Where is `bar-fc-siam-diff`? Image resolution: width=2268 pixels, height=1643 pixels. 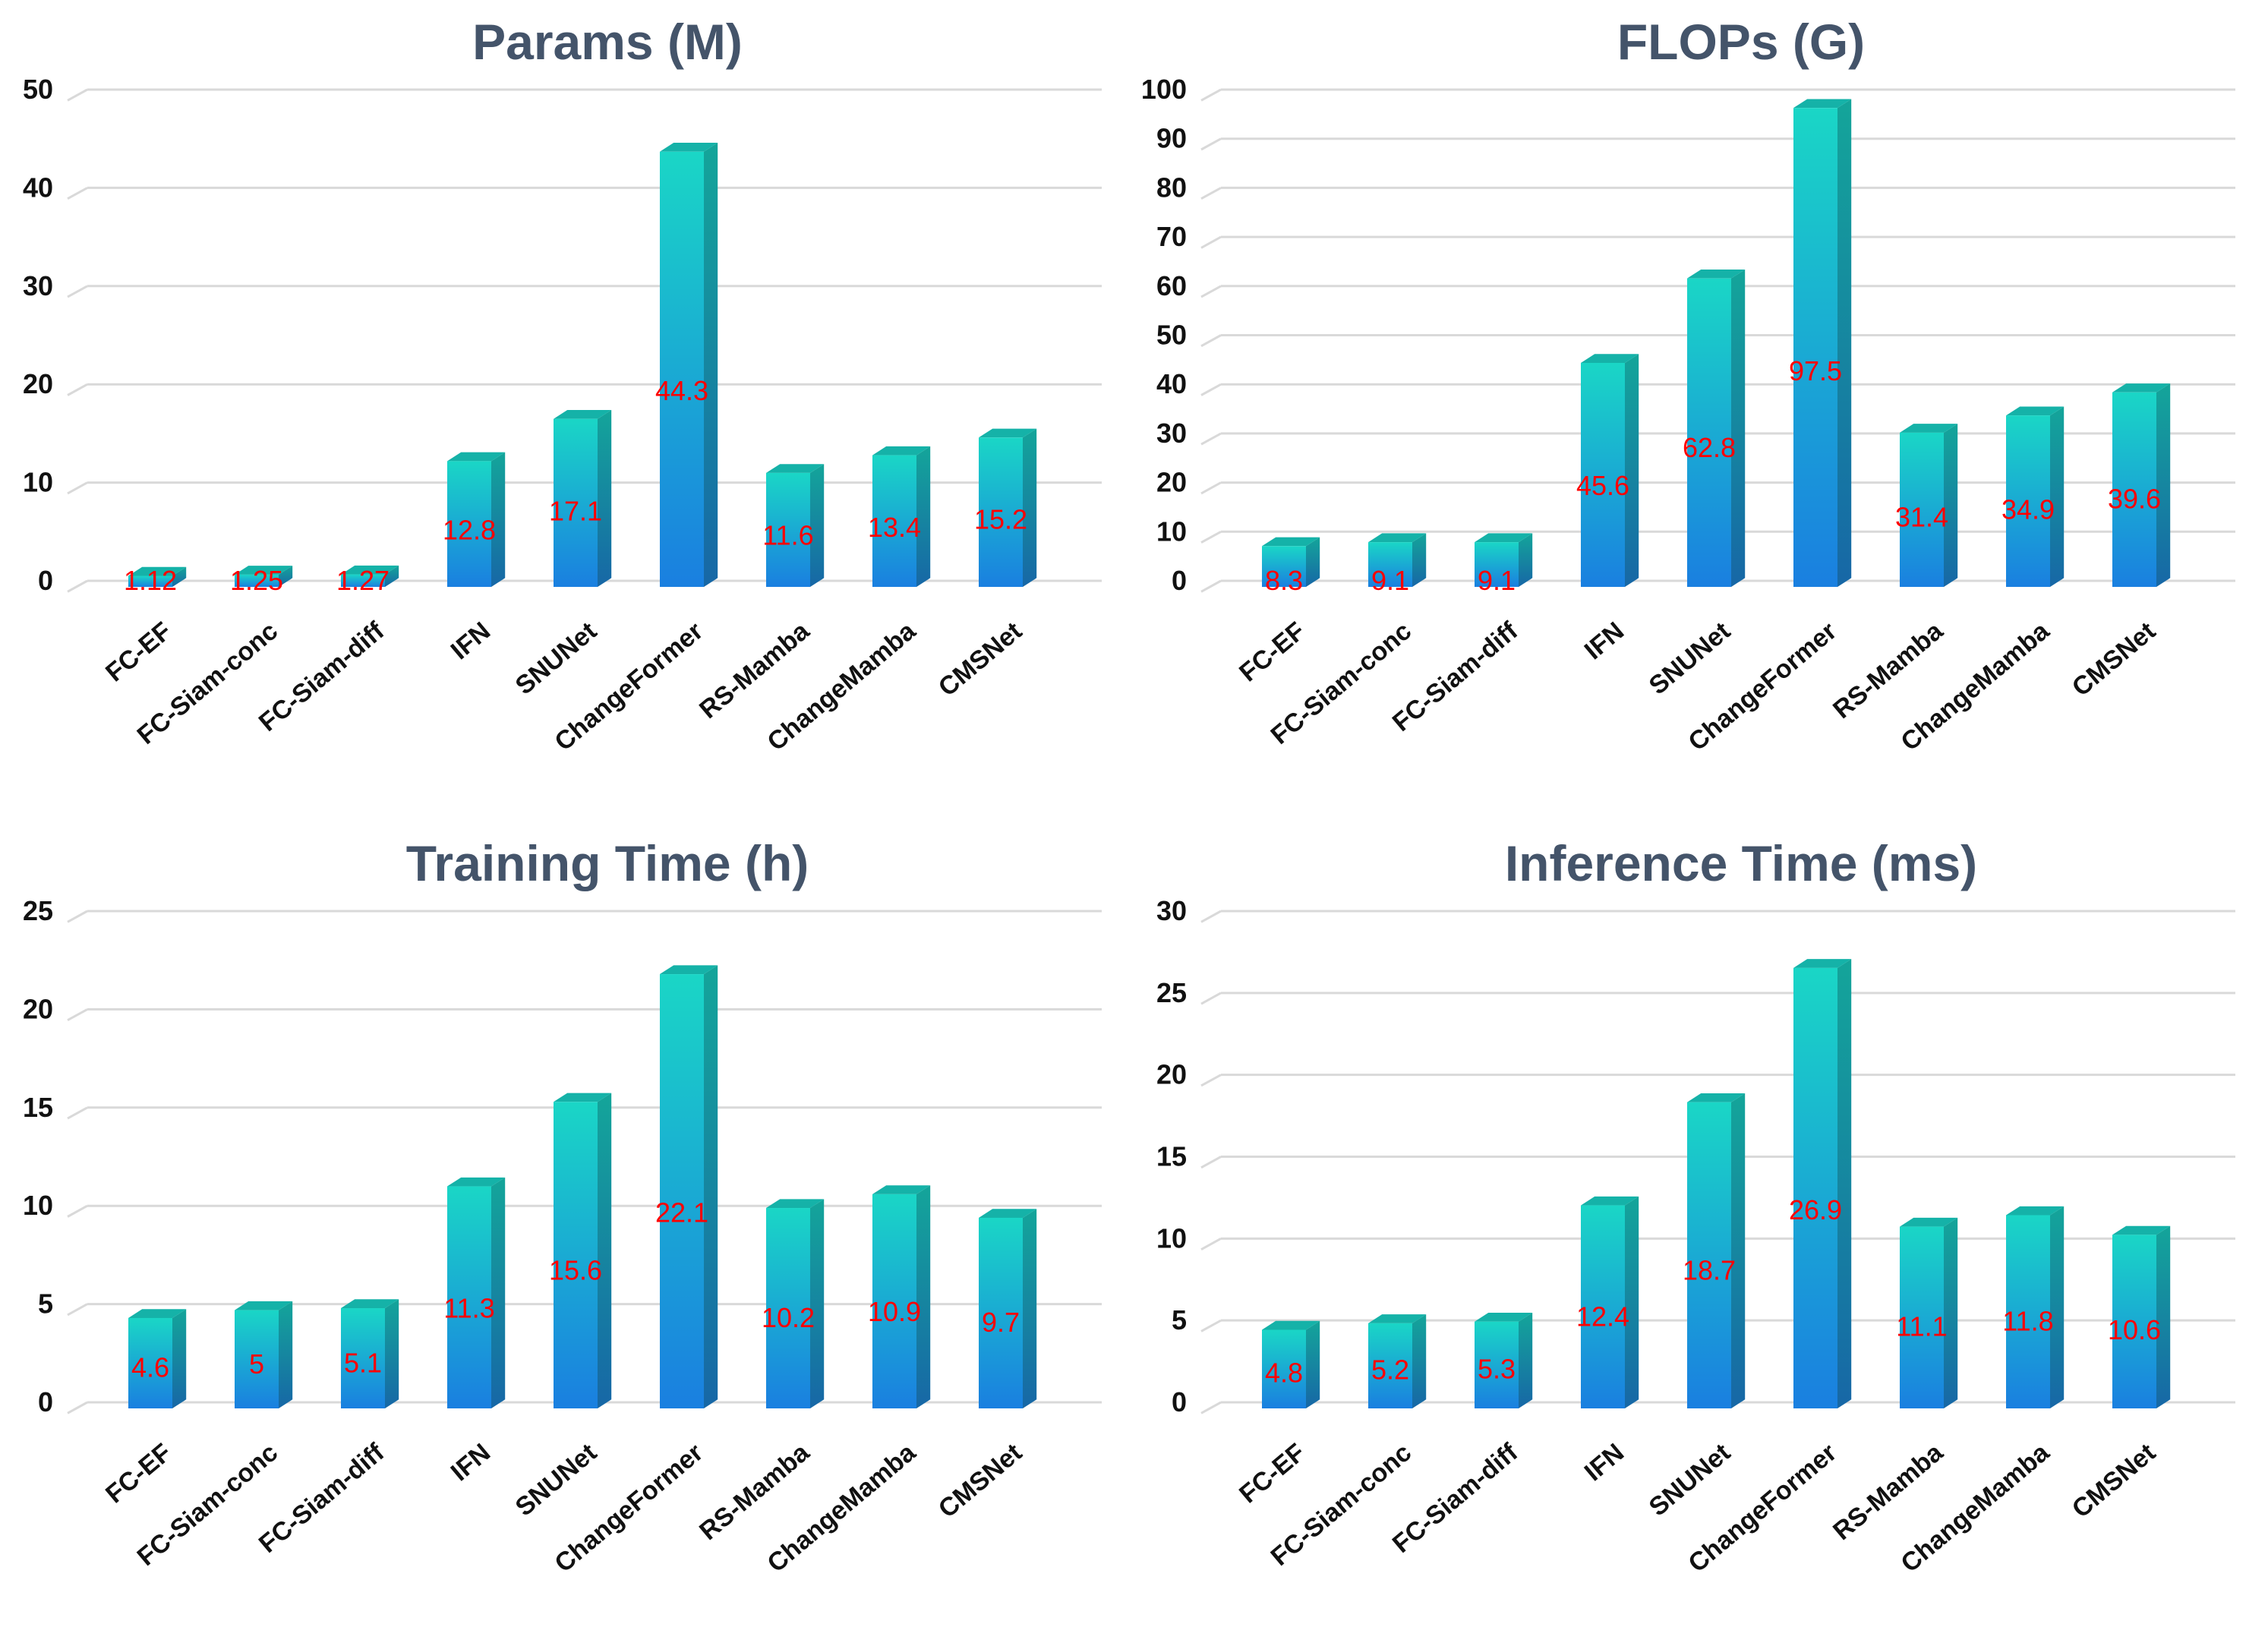
bar-fc-siam-diff is located at coordinates (370, 576).